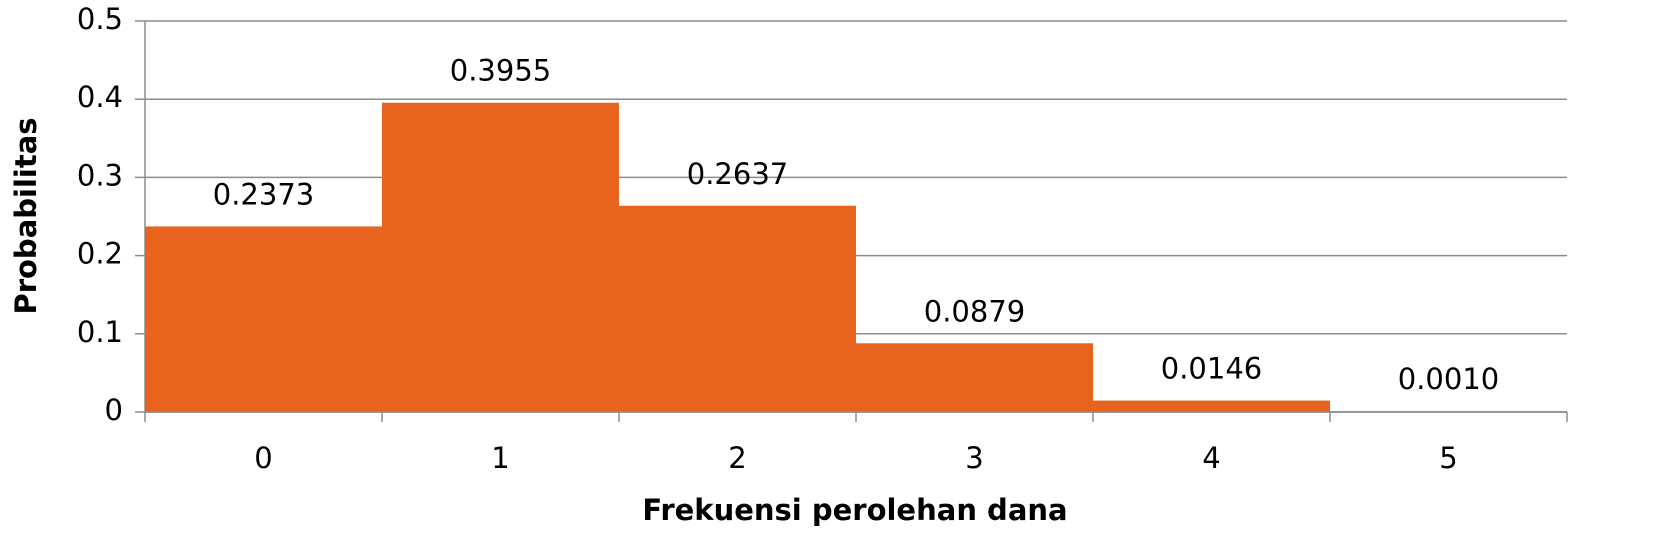 Image resolution: width=1657 pixels, height=558 pixels. What do you see at coordinates (500, 71) in the screenshot?
I see `data-label: 0.3955` at bounding box center [500, 71].